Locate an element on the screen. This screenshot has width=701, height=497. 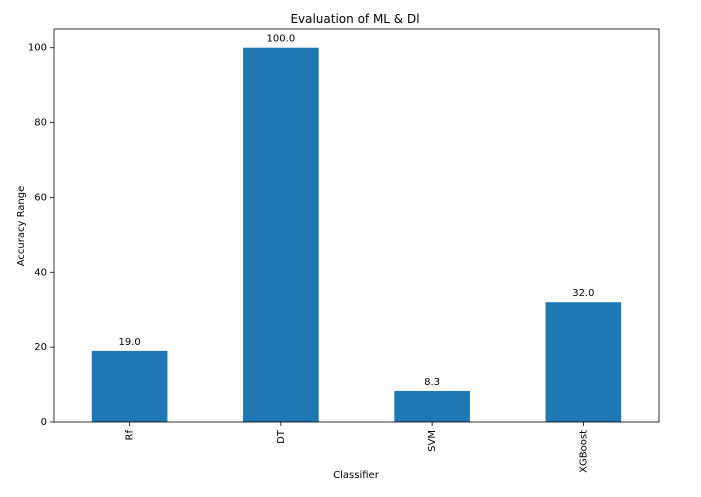
bar-dt is located at coordinates (281, 234).